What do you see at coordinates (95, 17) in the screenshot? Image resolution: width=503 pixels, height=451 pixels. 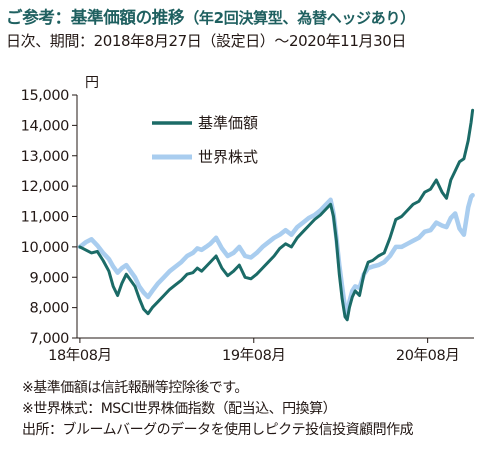 I see `chart-title: ご参考：基準価額の推移` at bounding box center [95, 17].